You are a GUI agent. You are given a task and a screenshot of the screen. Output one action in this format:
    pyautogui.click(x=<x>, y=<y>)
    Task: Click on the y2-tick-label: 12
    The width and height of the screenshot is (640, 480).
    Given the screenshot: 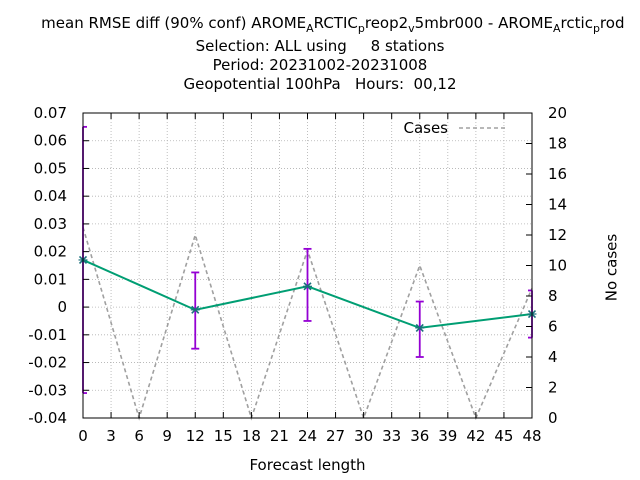 What is the action you would take?
    pyautogui.click(x=557, y=235)
    